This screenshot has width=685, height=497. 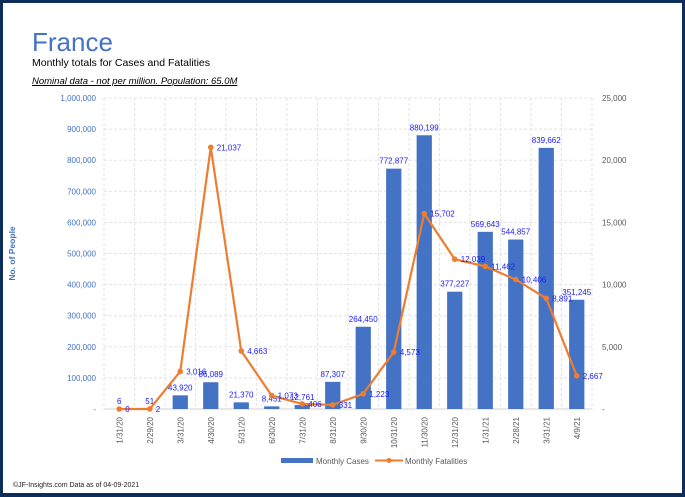 What do you see at coordinates (229, 147) in the screenshot?
I see `line-data-label: 21,037` at bounding box center [229, 147].